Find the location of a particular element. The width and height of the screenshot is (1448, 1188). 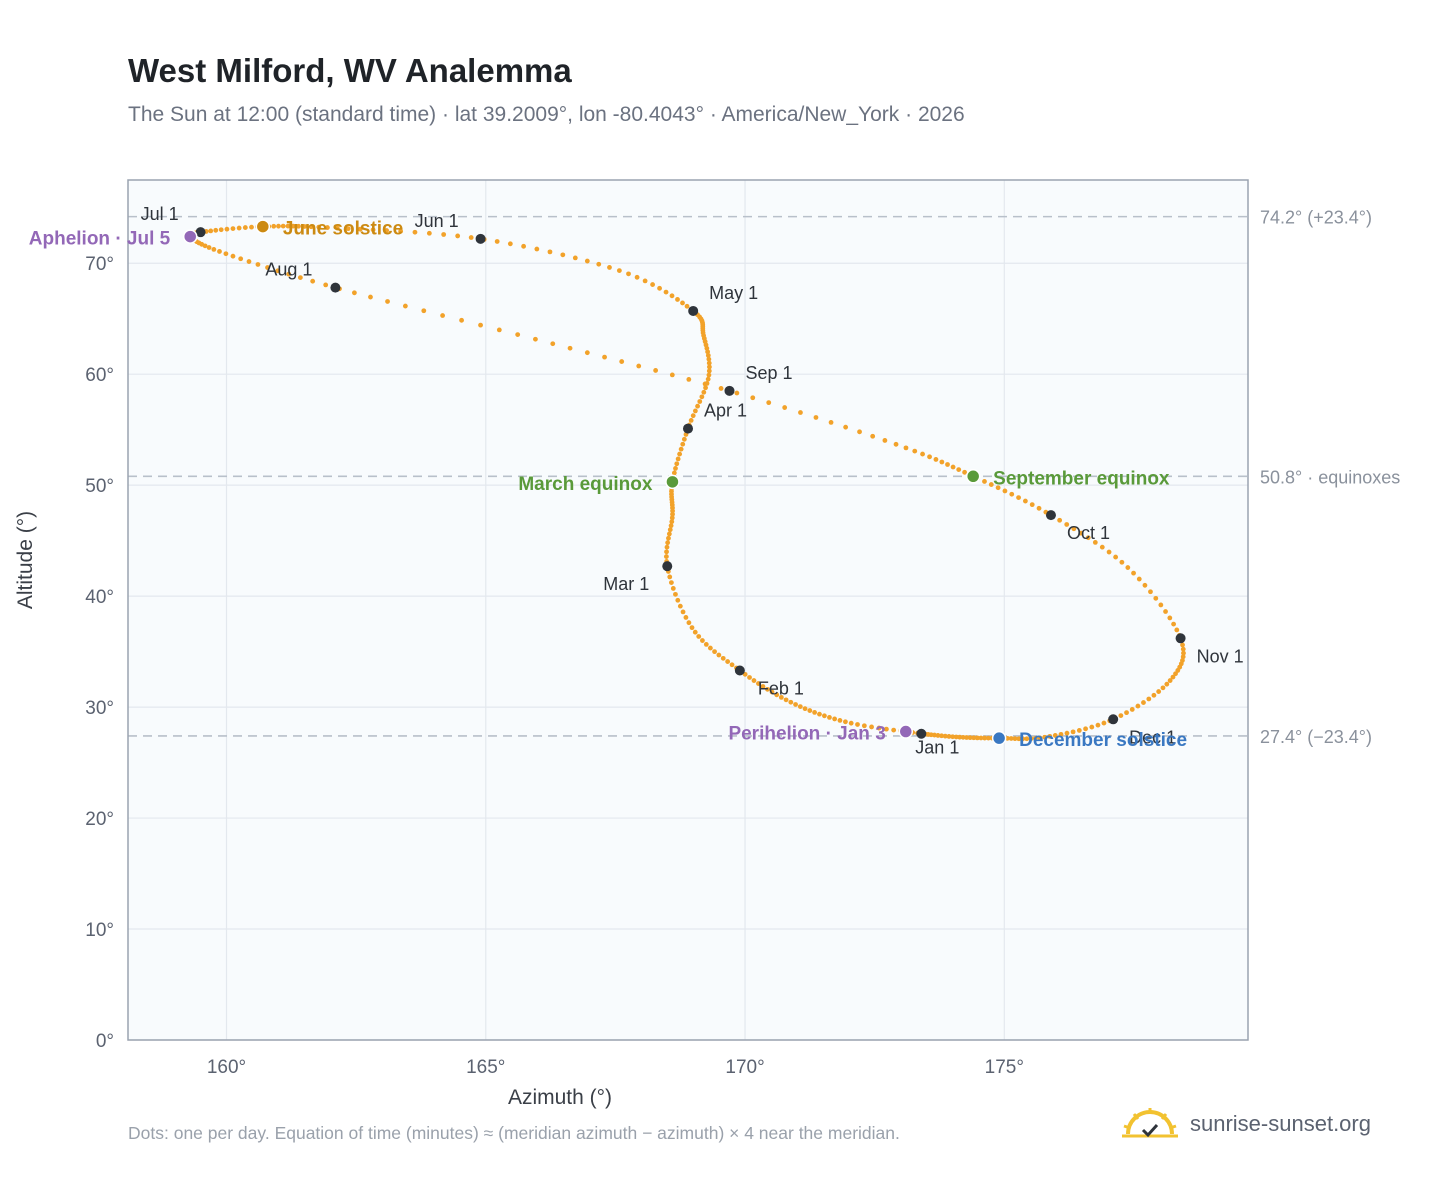

x-tick-label: 170° is located at coordinates (744, 1067).